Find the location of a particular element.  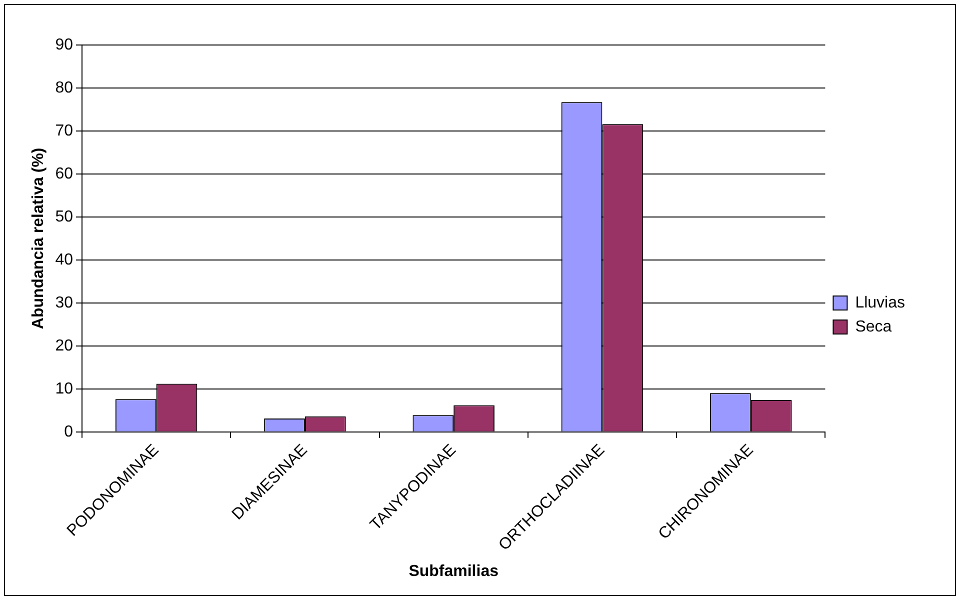

y-tick-label: 30 is located at coordinates (64, 303).